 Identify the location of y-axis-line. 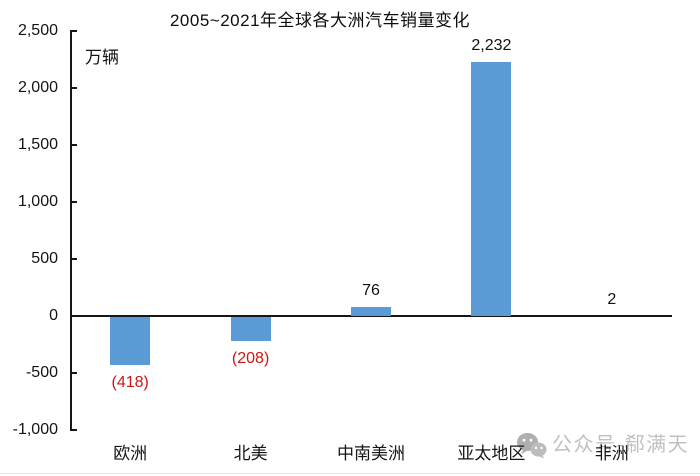
(71, 230).